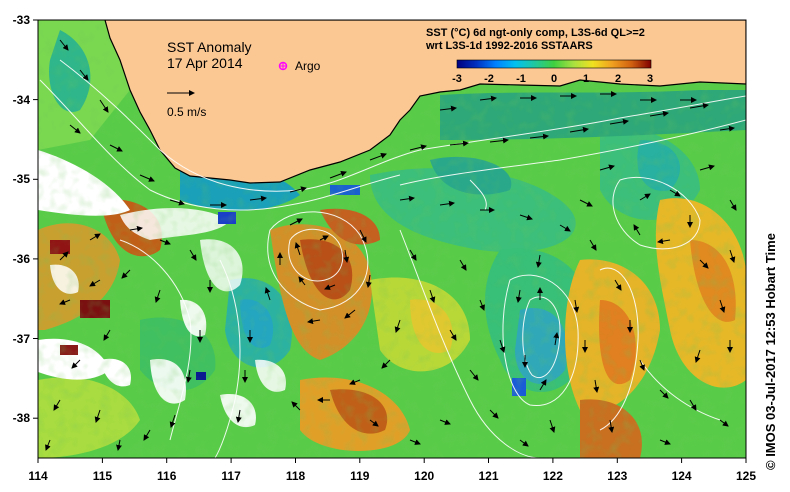 The height and width of the screenshot is (492, 790). What do you see at coordinates (770, 351) in the screenshot?
I see `credit-text: © IMOS 03-Jul-2017 12:53 Hobart Time` at bounding box center [770, 351].